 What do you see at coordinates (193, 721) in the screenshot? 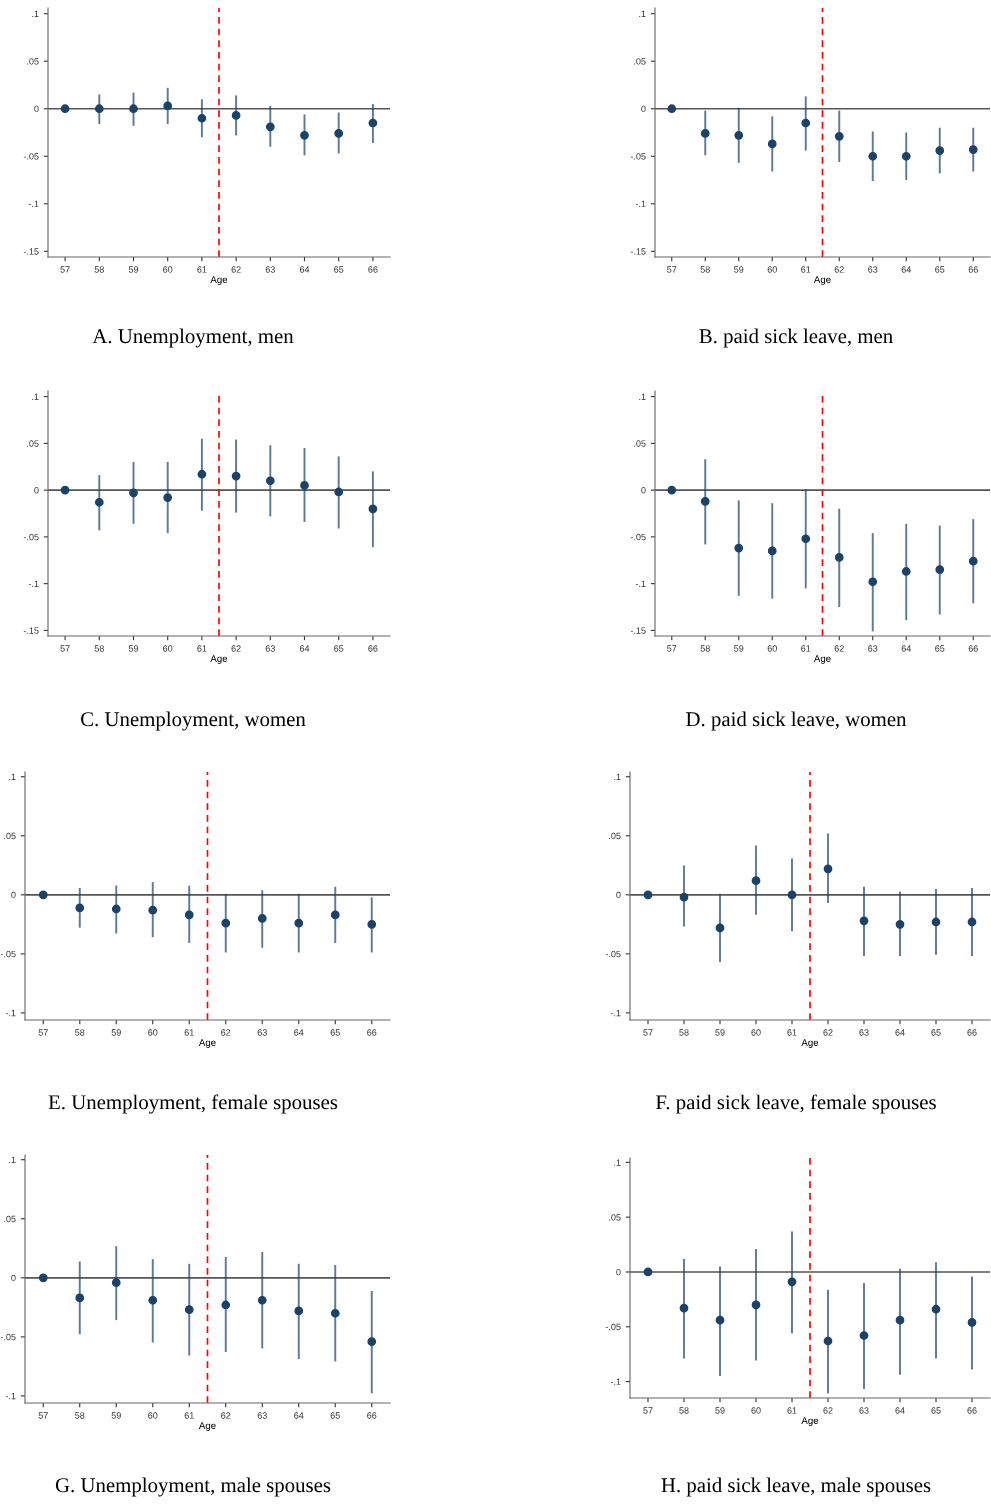
I see `text: C. Unemployment, women` at bounding box center [193, 721].